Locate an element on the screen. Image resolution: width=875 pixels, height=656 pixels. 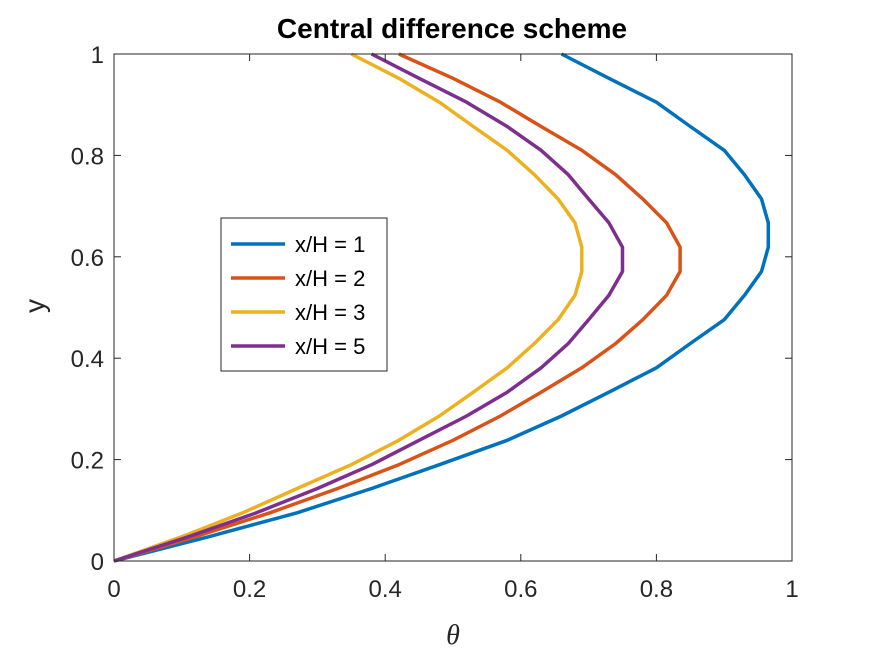
legend-label-1: x/H = 1 is located at coordinates (330, 244).